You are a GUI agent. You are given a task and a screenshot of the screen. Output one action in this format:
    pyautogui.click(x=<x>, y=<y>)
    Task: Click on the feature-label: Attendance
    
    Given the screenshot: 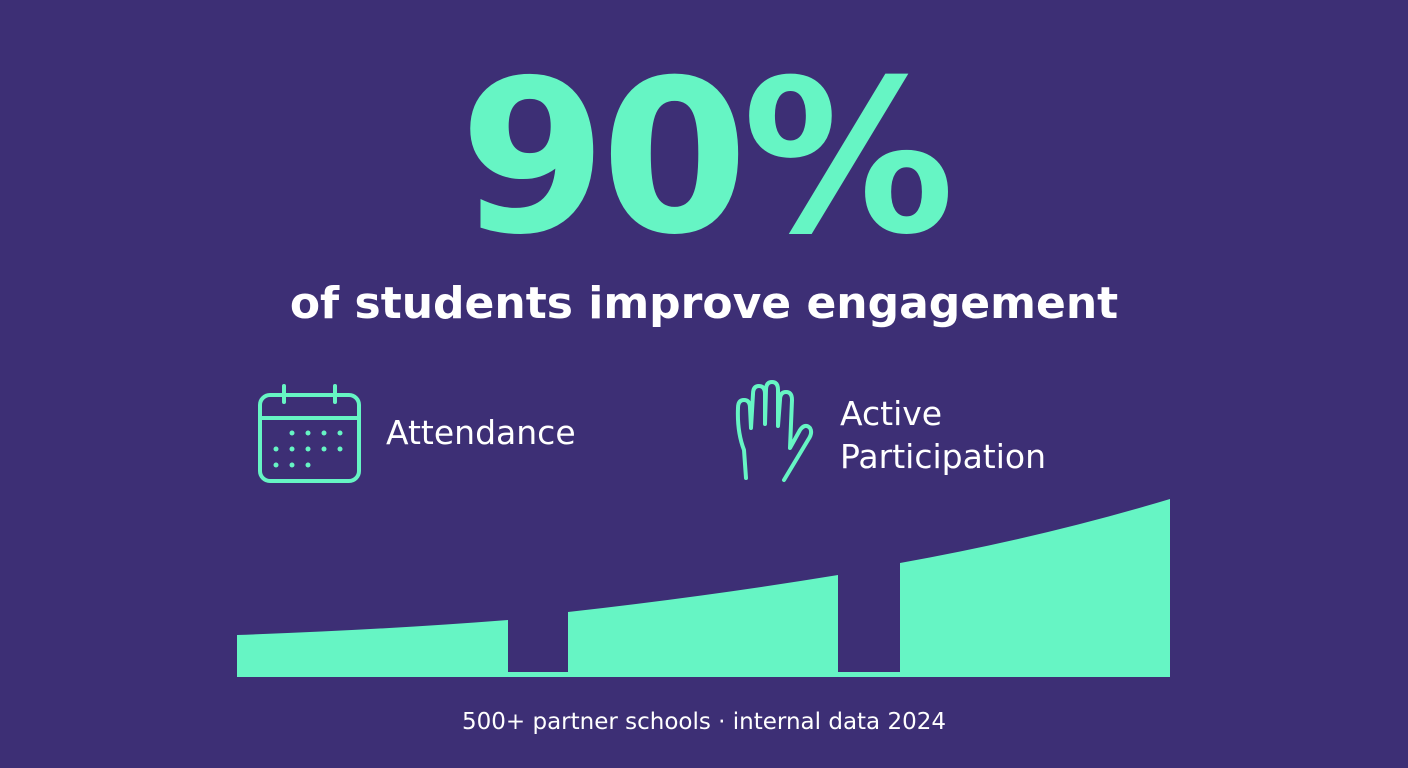 What is the action you would take?
    pyautogui.click(x=481, y=432)
    